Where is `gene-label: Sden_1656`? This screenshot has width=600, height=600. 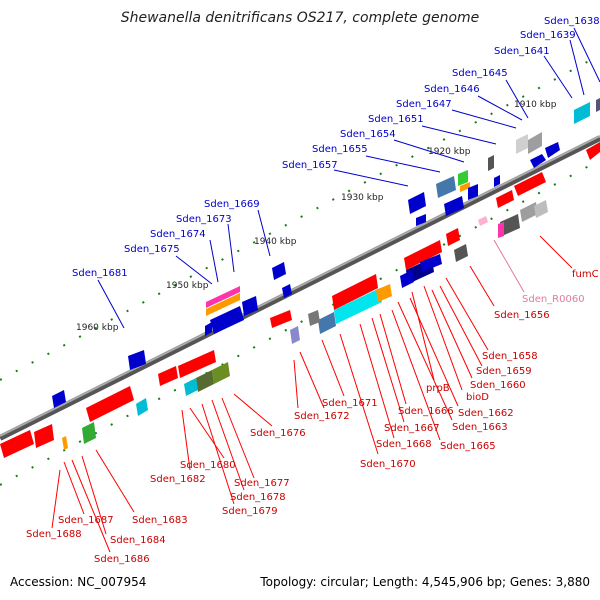 gene-label: Sden_1656 is located at coordinates (522, 315).